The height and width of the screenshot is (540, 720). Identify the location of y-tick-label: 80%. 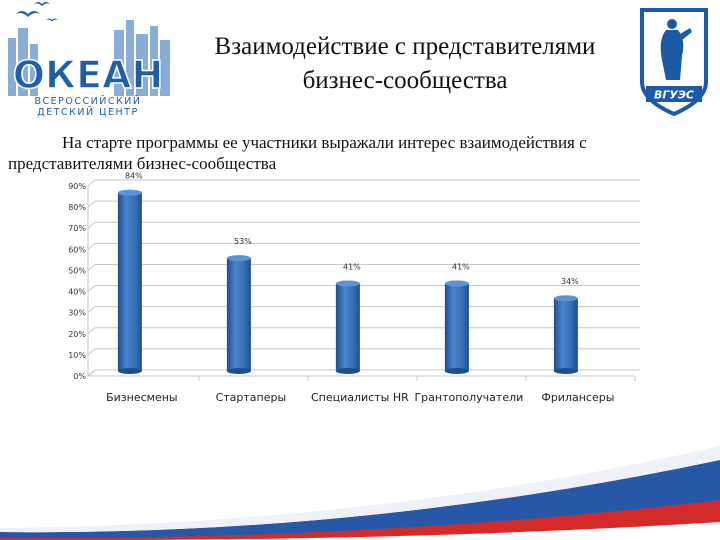
(77, 207).